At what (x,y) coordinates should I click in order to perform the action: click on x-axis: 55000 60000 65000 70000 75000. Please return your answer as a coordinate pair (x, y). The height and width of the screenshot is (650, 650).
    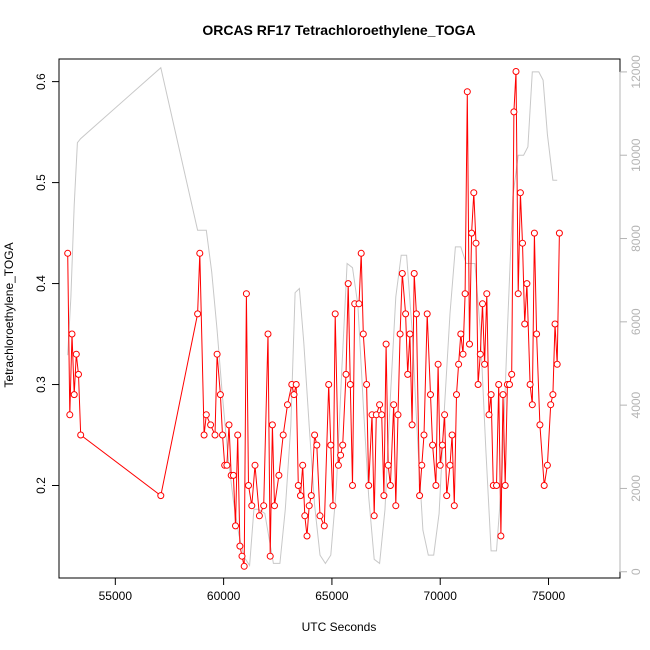
    Looking at the image, I should click on (332, 590).